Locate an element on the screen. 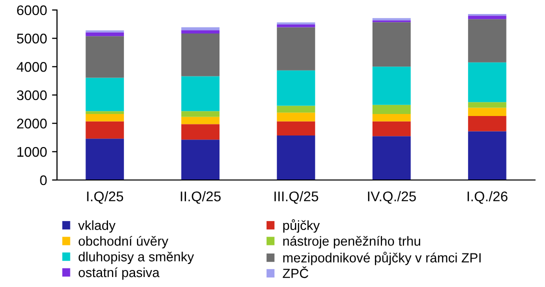  x-tick-label: I.Q./26 is located at coordinates (488, 197).